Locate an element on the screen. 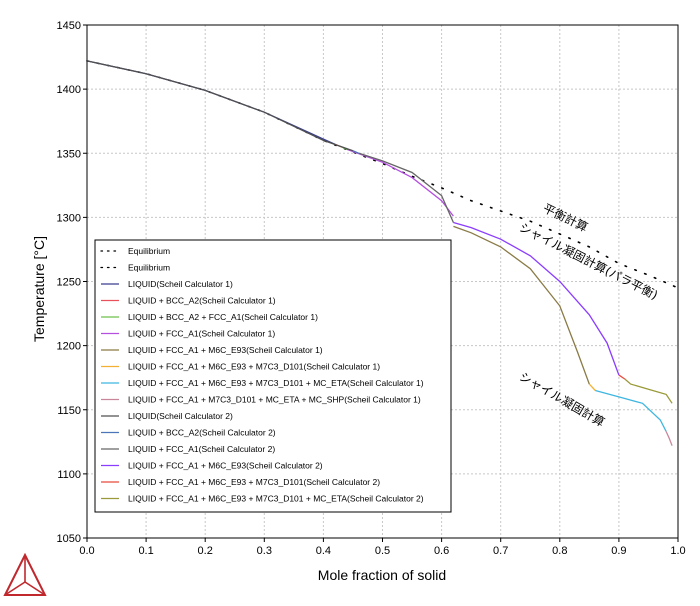  y-tick-label: 1100 is located at coordinates (69, 475).